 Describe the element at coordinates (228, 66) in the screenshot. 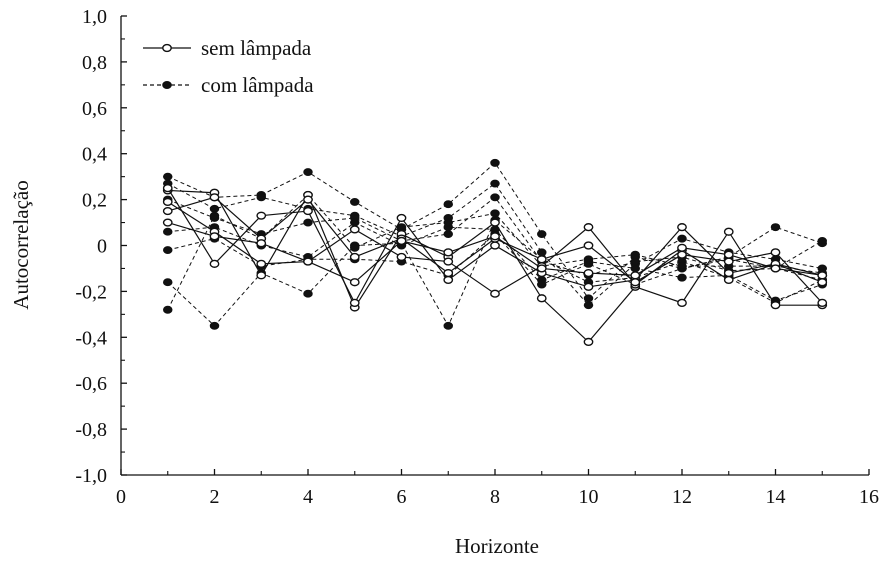

I see `legend: sem lâmpada com lâmpada` at that location.